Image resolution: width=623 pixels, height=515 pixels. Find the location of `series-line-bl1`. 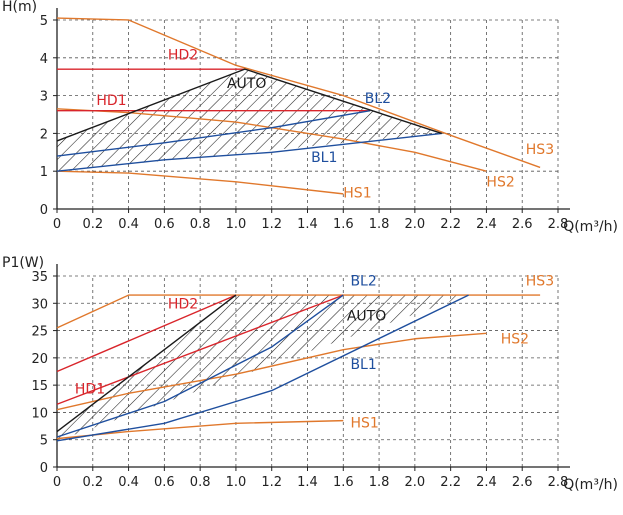

series-line-bl1 is located at coordinates (249, 152).